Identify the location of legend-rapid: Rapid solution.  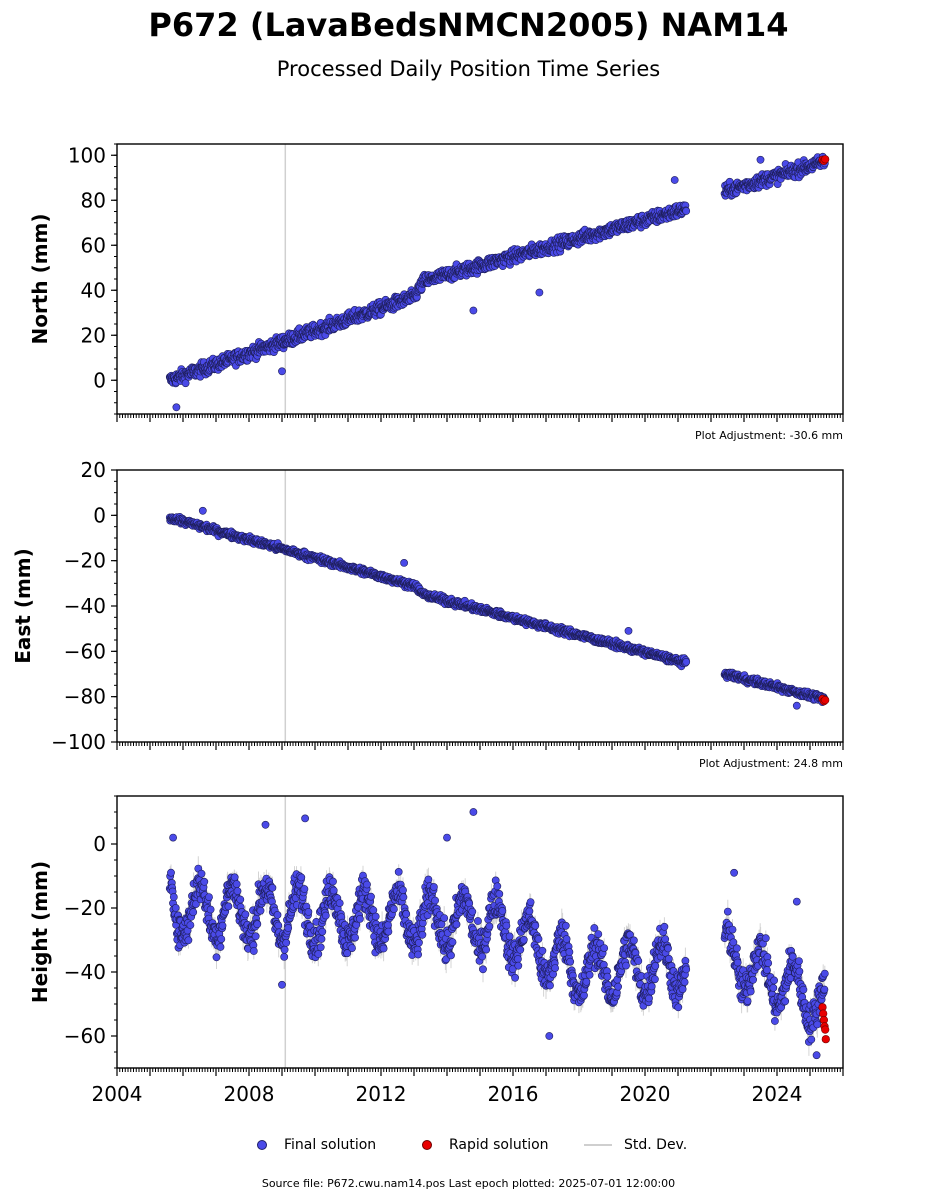
(485, 1145).